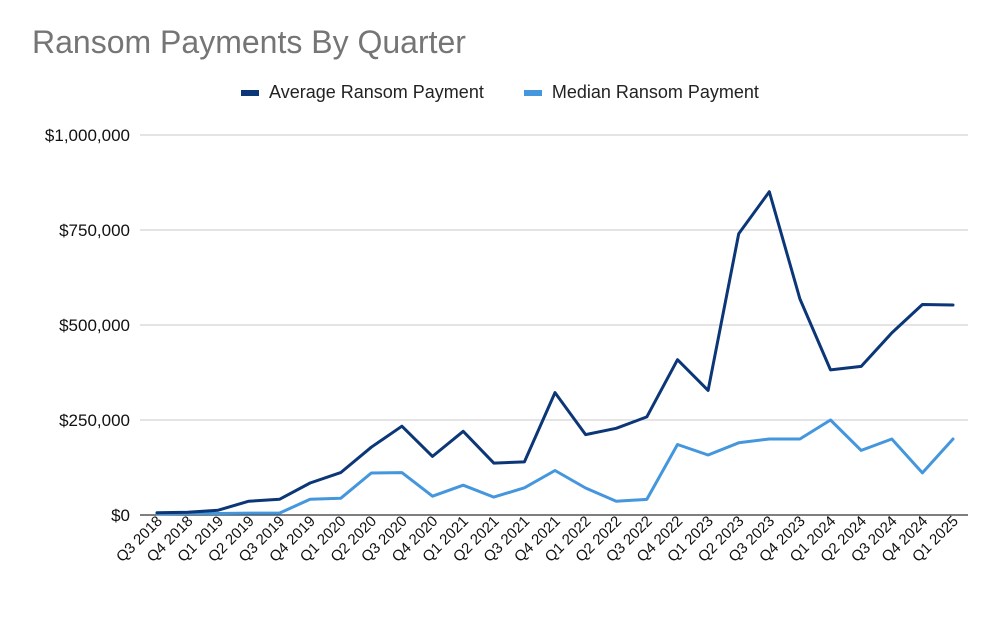 This screenshot has height=618, width=1000. I want to click on y-tick-label: $0, so click(120, 515).